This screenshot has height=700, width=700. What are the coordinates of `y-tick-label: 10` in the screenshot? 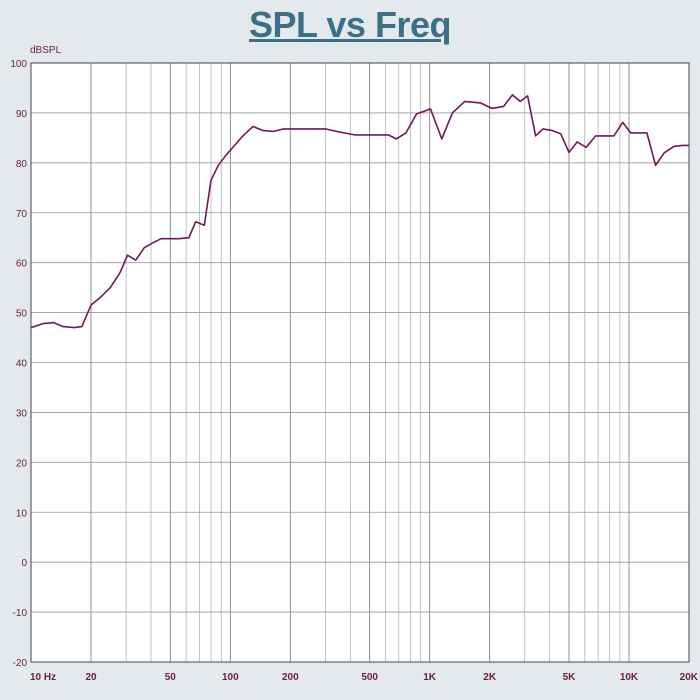 It's located at (22, 513).